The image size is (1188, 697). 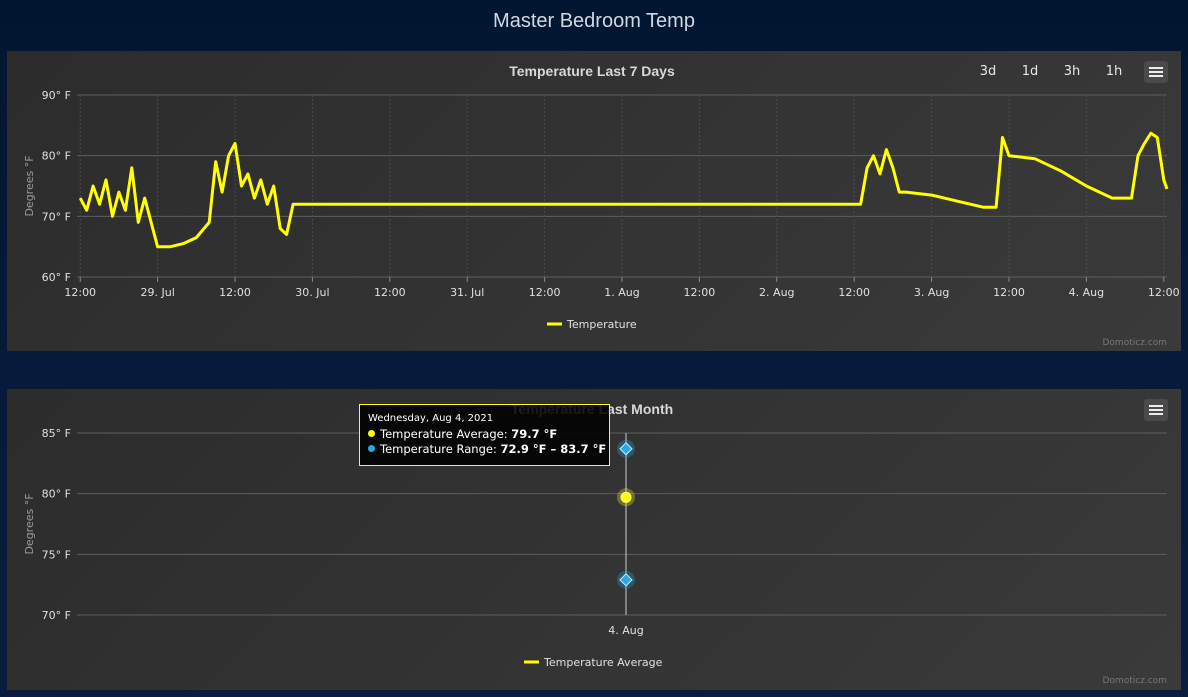 What do you see at coordinates (594, 21) in the screenshot?
I see `page-title: Master Bedroom Temp` at bounding box center [594, 21].